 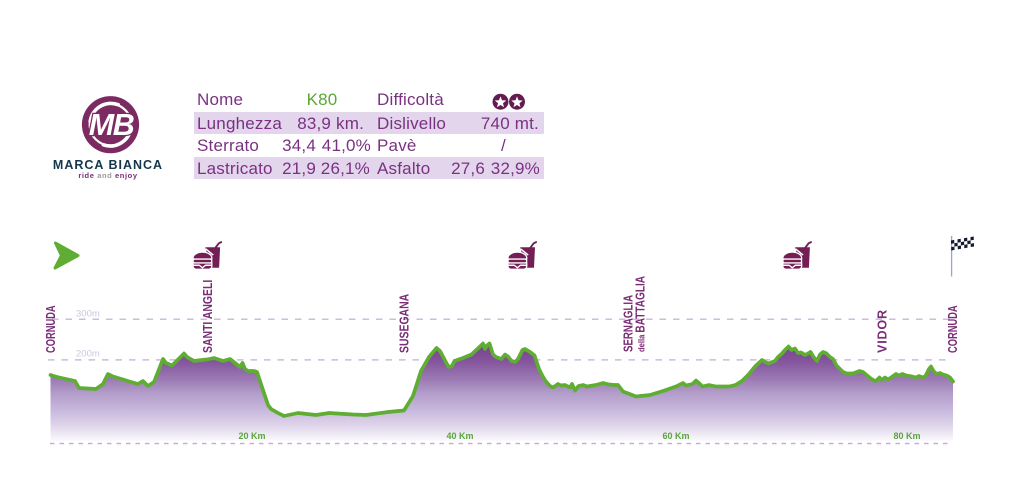 I want to click on svg-text: VIDOR, so click(x=883, y=331).